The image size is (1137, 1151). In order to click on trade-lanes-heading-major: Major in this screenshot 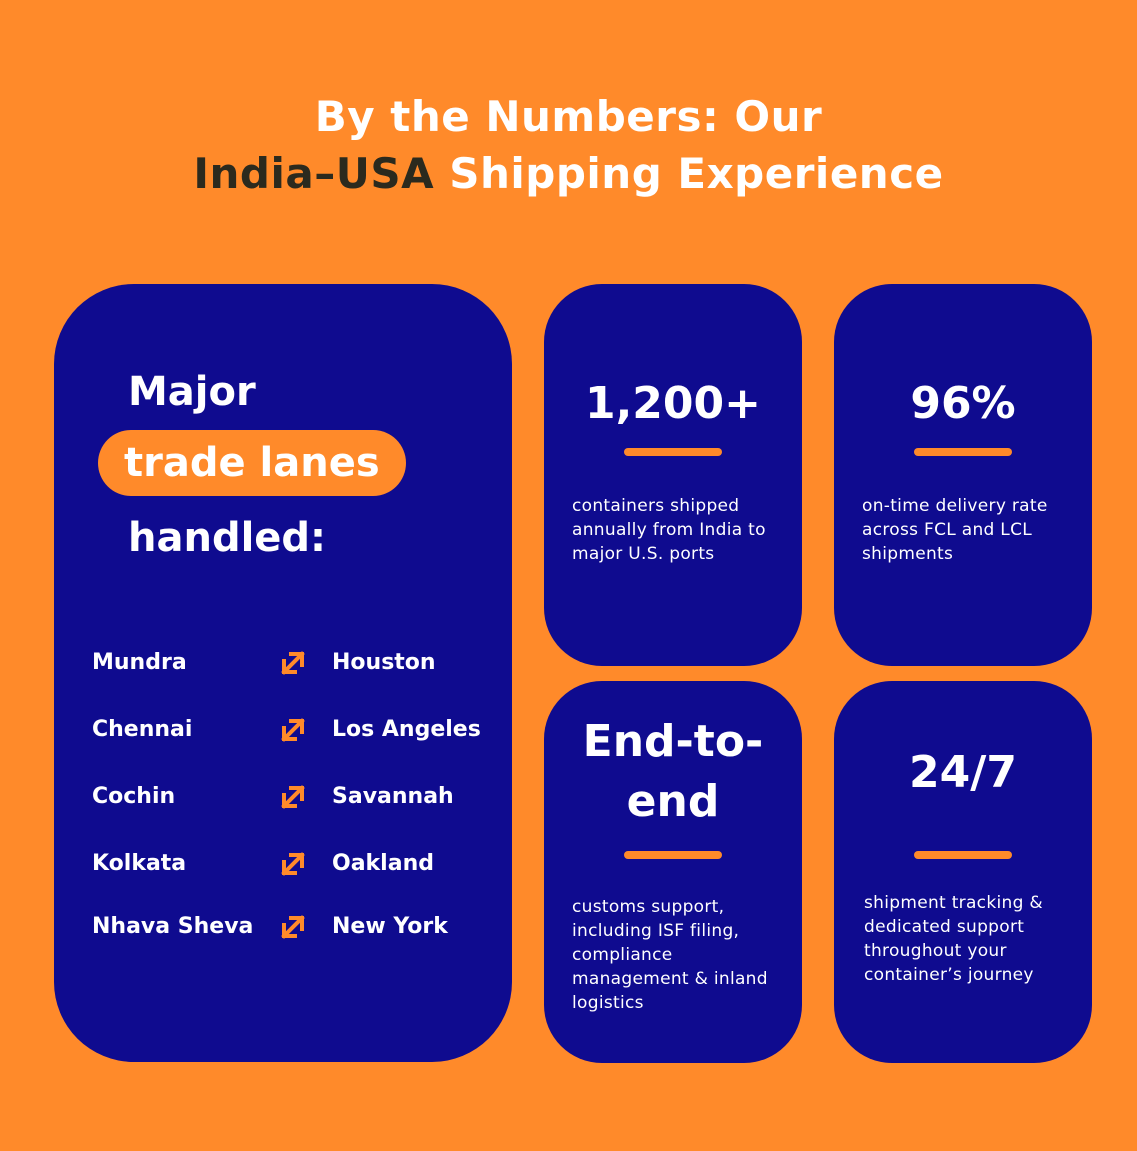, I will do `click(192, 392)`.